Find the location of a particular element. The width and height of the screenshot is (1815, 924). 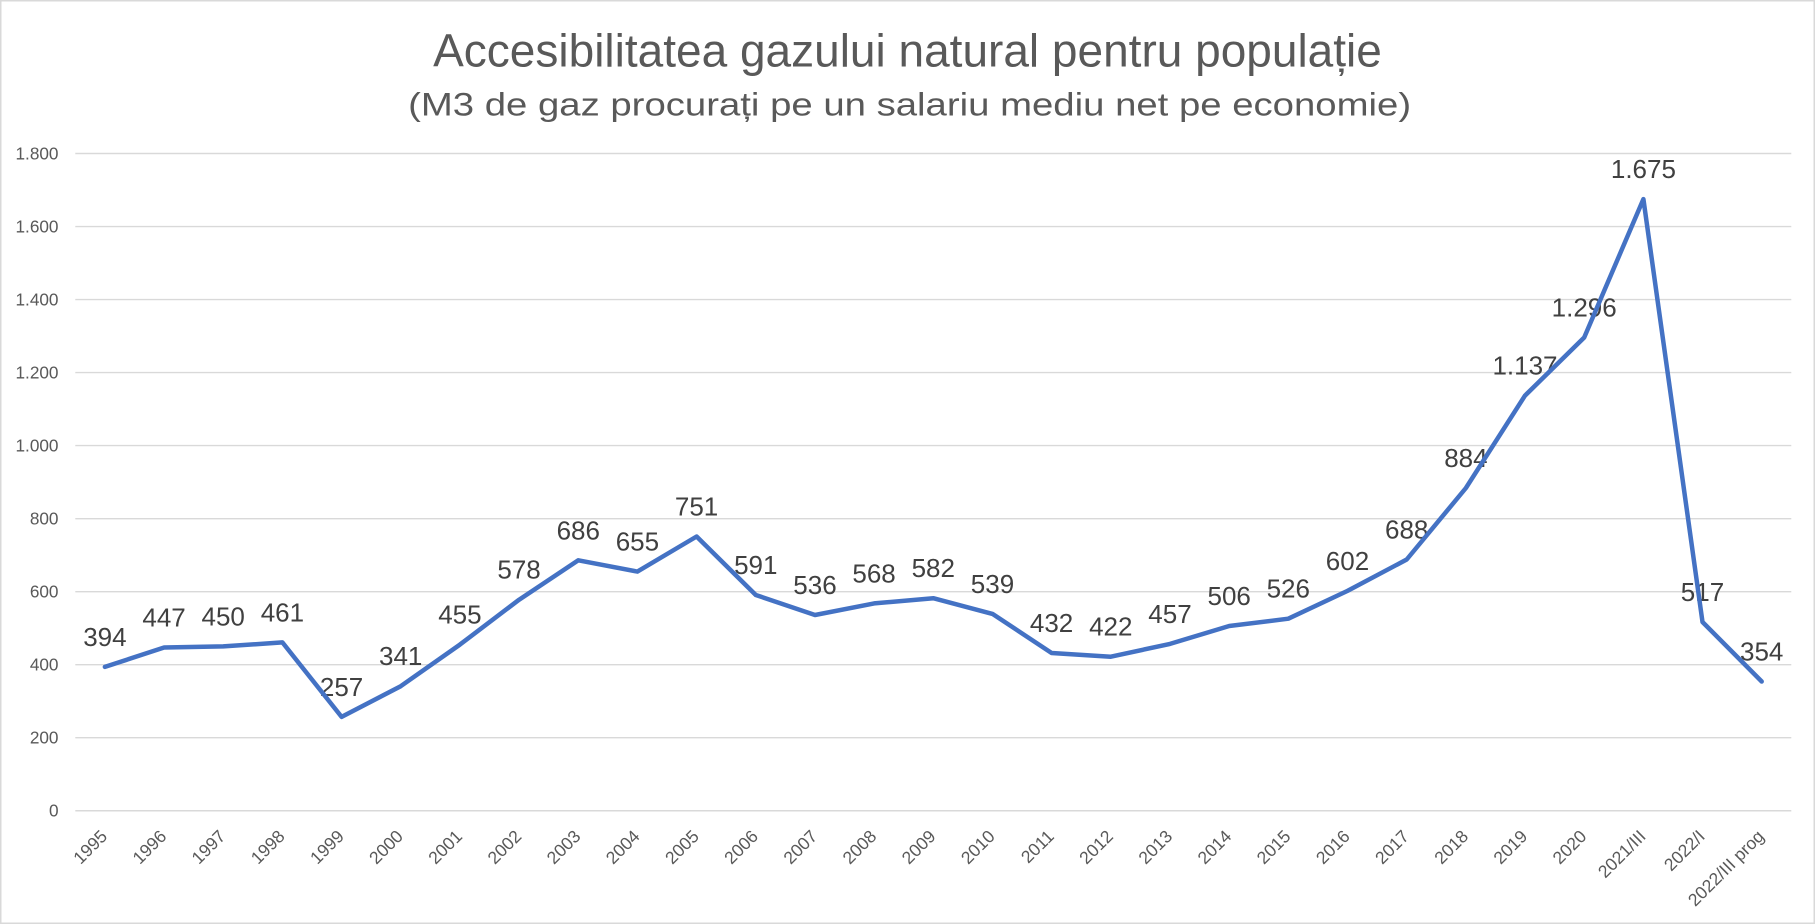

svg-text: 602 is located at coordinates (1347, 561).